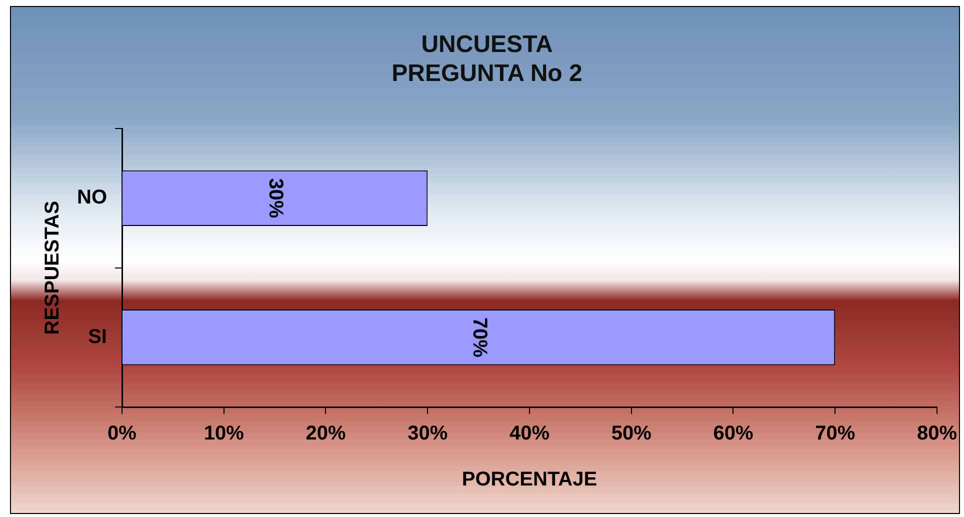  I want to click on x-tick-label: 50%, so click(631, 433).